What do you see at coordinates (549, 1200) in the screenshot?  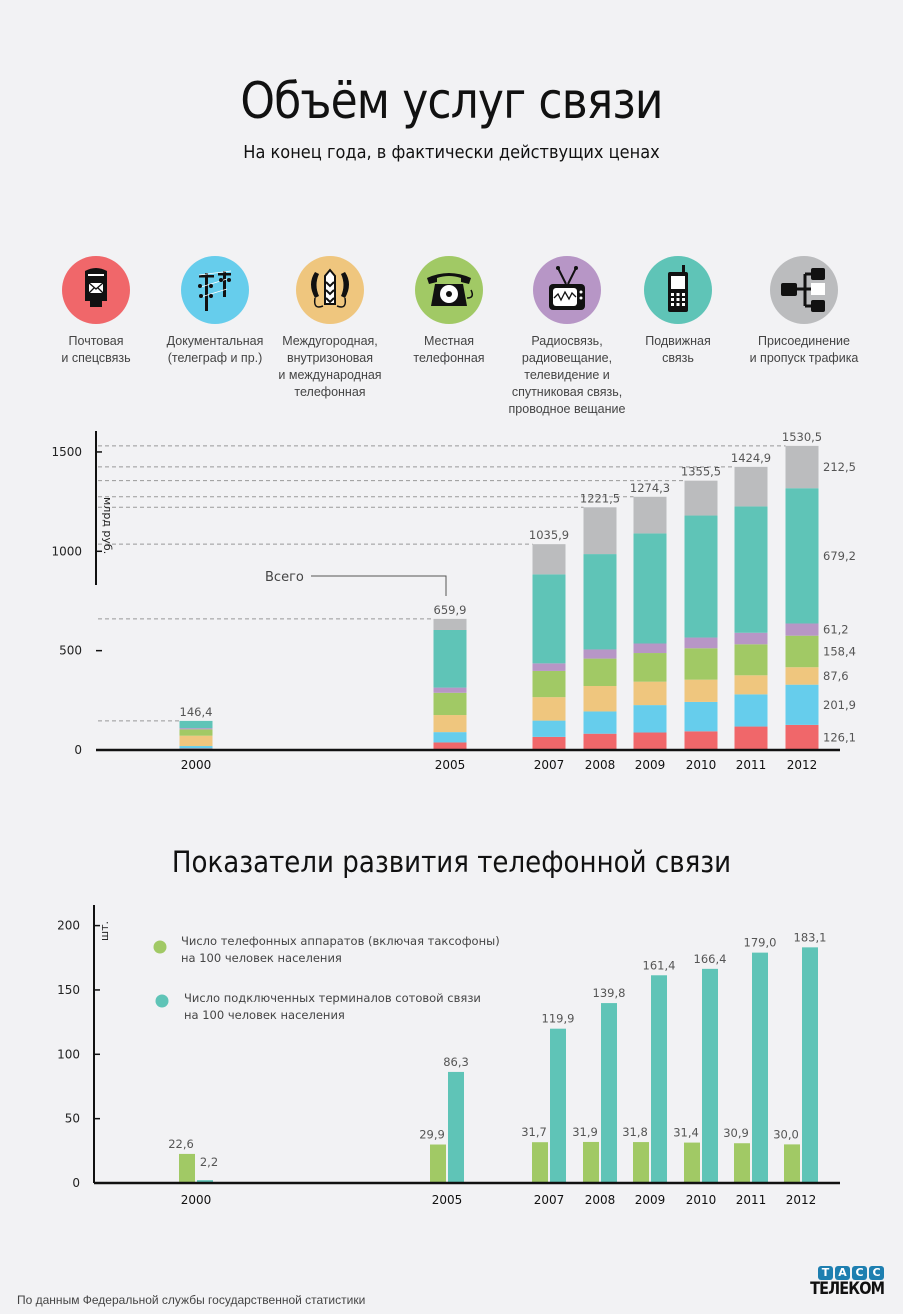 I see `x-tick-label-2007: 2007` at bounding box center [549, 1200].